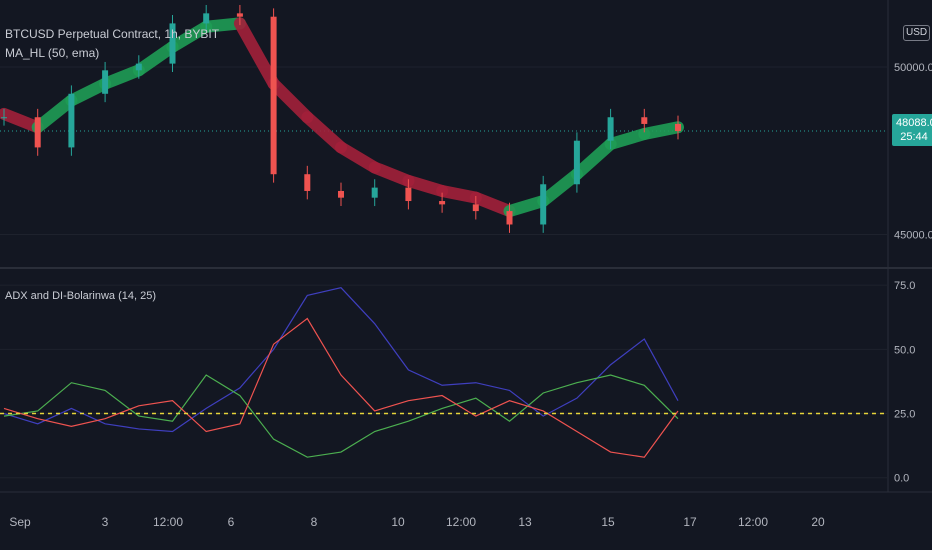 The image size is (932, 550). I want to click on time-tick-label: 3, so click(105, 522).